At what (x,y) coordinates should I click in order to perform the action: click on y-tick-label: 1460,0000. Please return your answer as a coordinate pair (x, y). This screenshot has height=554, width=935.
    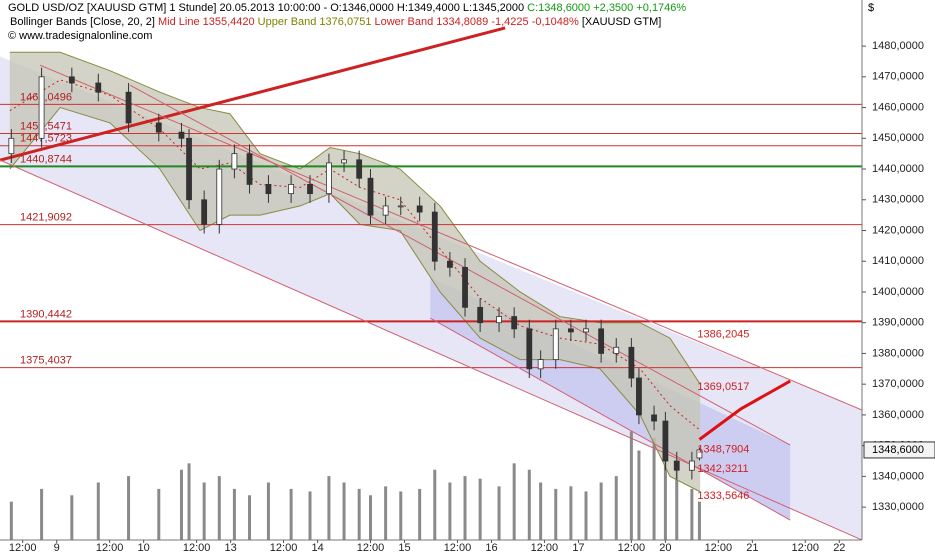
    Looking at the image, I should click on (898, 107).